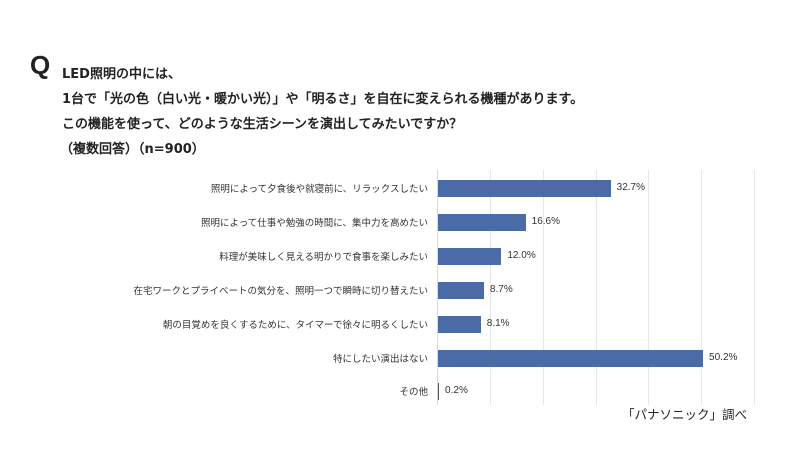 This screenshot has width=800, height=450. I want to click on bar-row: その他 0.2%, so click(400, 392).